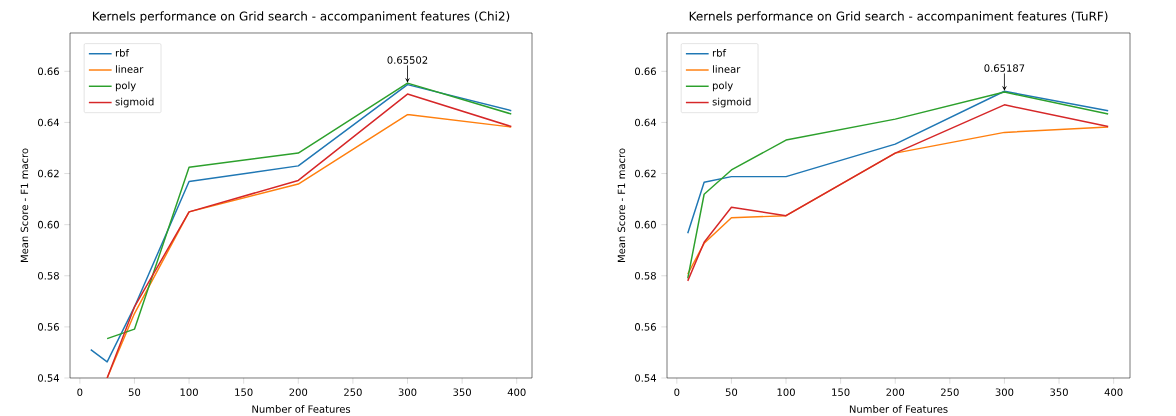  I want to click on annotation: 0.65502, so click(407, 60).